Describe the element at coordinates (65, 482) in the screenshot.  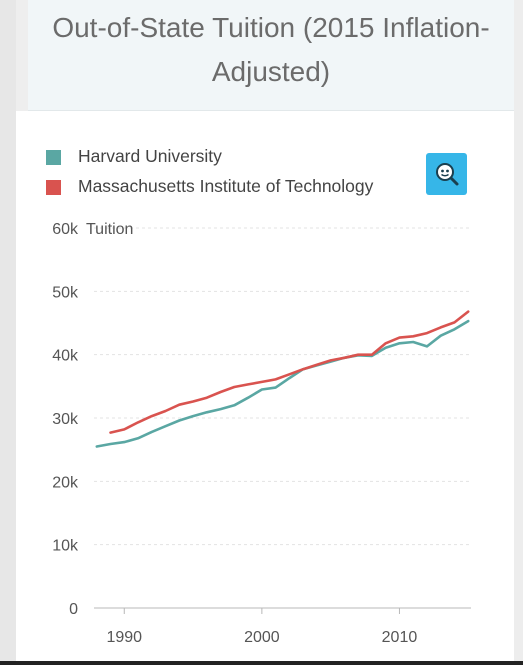
I see `y-tick-label: 20k` at that location.